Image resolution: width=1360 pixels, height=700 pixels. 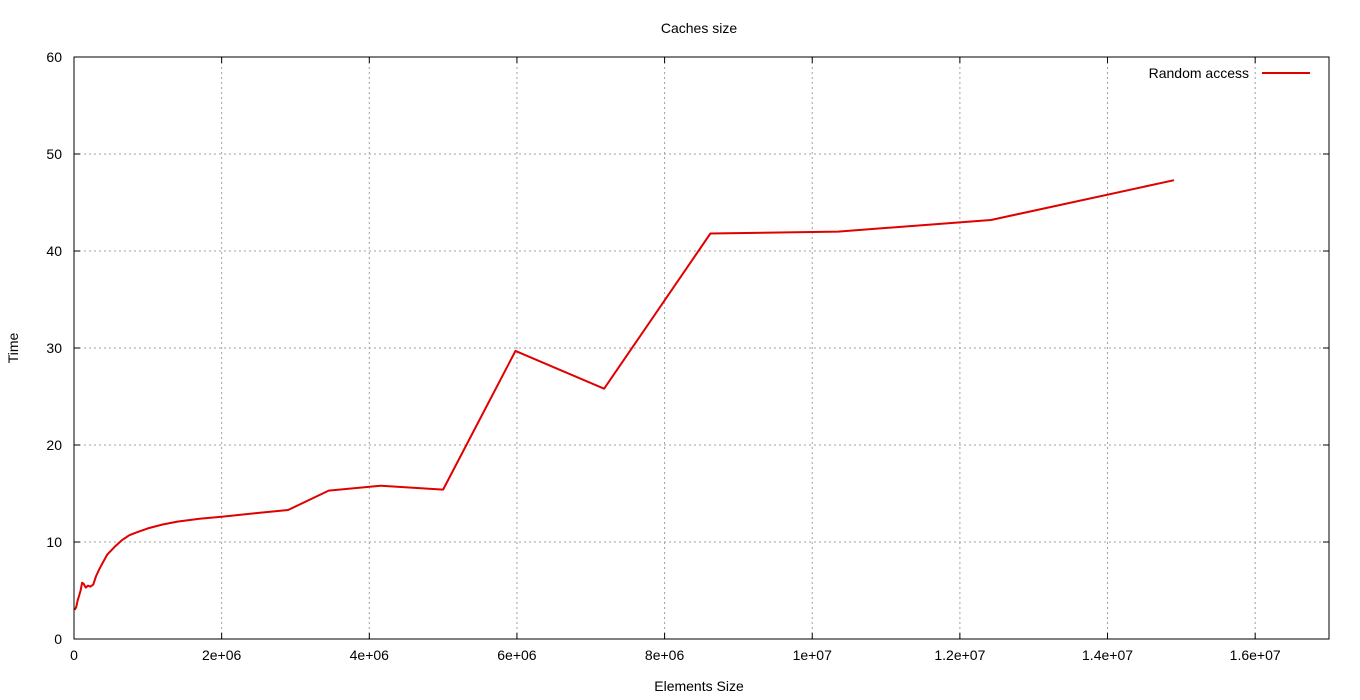 What do you see at coordinates (54, 251) in the screenshot?
I see `y-tick-label: 40` at bounding box center [54, 251].